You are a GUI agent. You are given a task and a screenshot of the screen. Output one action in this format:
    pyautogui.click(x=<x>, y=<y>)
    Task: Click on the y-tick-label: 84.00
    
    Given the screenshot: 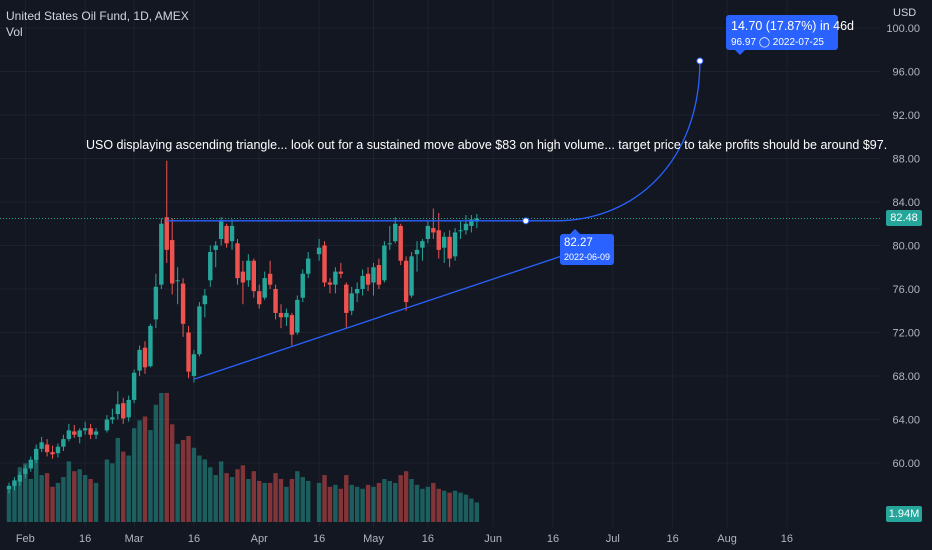 What is the action you would take?
    pyautogui.click(x=906, y=203)
    